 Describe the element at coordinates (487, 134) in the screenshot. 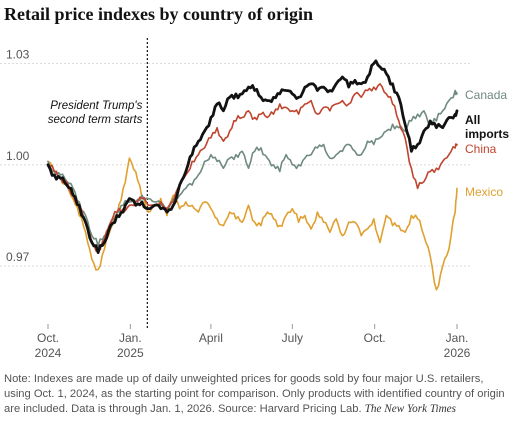

I see `series-label-all-imports-line2: imports` at that location.